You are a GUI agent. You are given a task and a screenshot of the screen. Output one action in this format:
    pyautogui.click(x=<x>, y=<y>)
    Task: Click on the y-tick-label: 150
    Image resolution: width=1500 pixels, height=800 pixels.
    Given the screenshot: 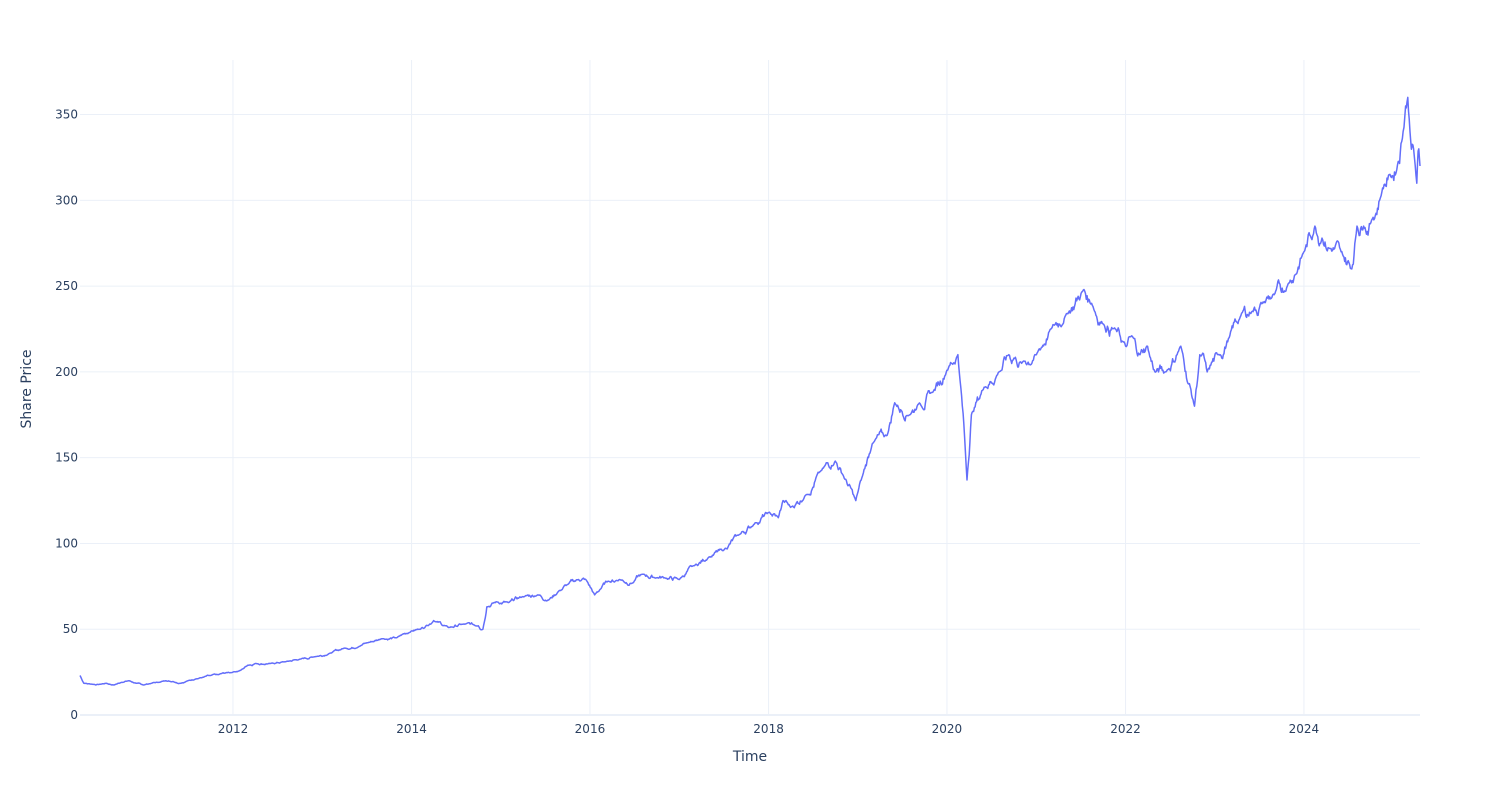 What is the action you would take?
    pyautogui.click(x=66, y=458)
    